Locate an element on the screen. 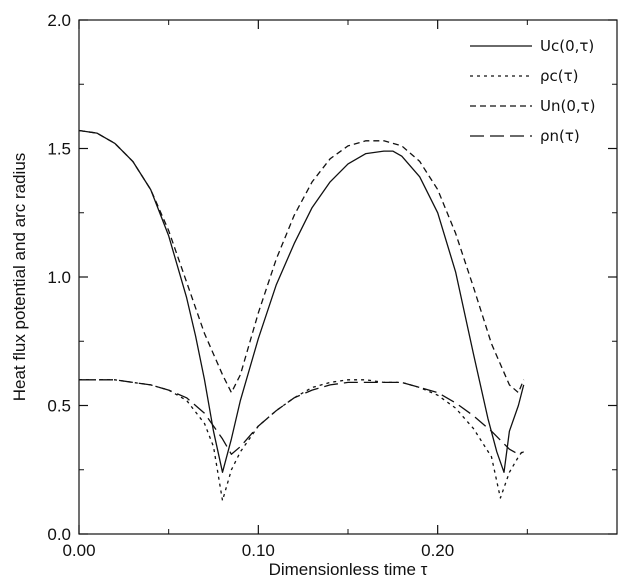 Image resolution: width=634 pixels, height=582 pixels. legend-label-2: ρc(τ) is located at coordinates (559, 76).